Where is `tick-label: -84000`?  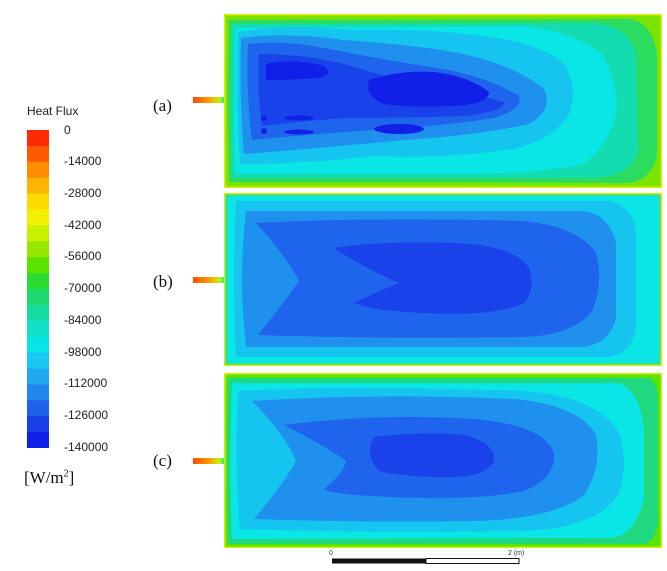
tick-label: -84000 is located at coordinates (83, 320).